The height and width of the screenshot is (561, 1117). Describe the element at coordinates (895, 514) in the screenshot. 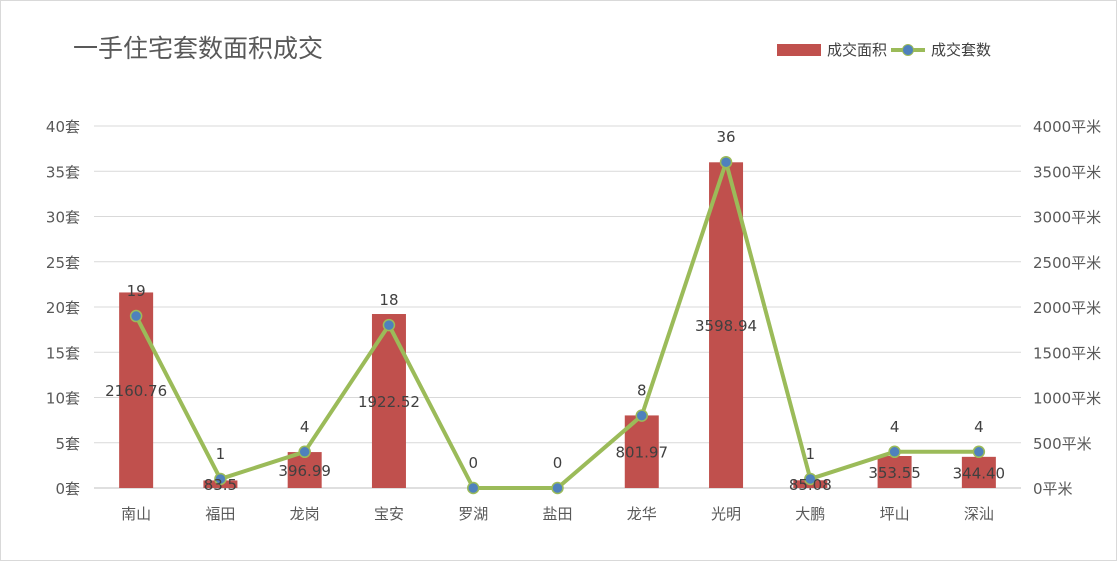

I see `x-tick-label: 坪山` at that location.